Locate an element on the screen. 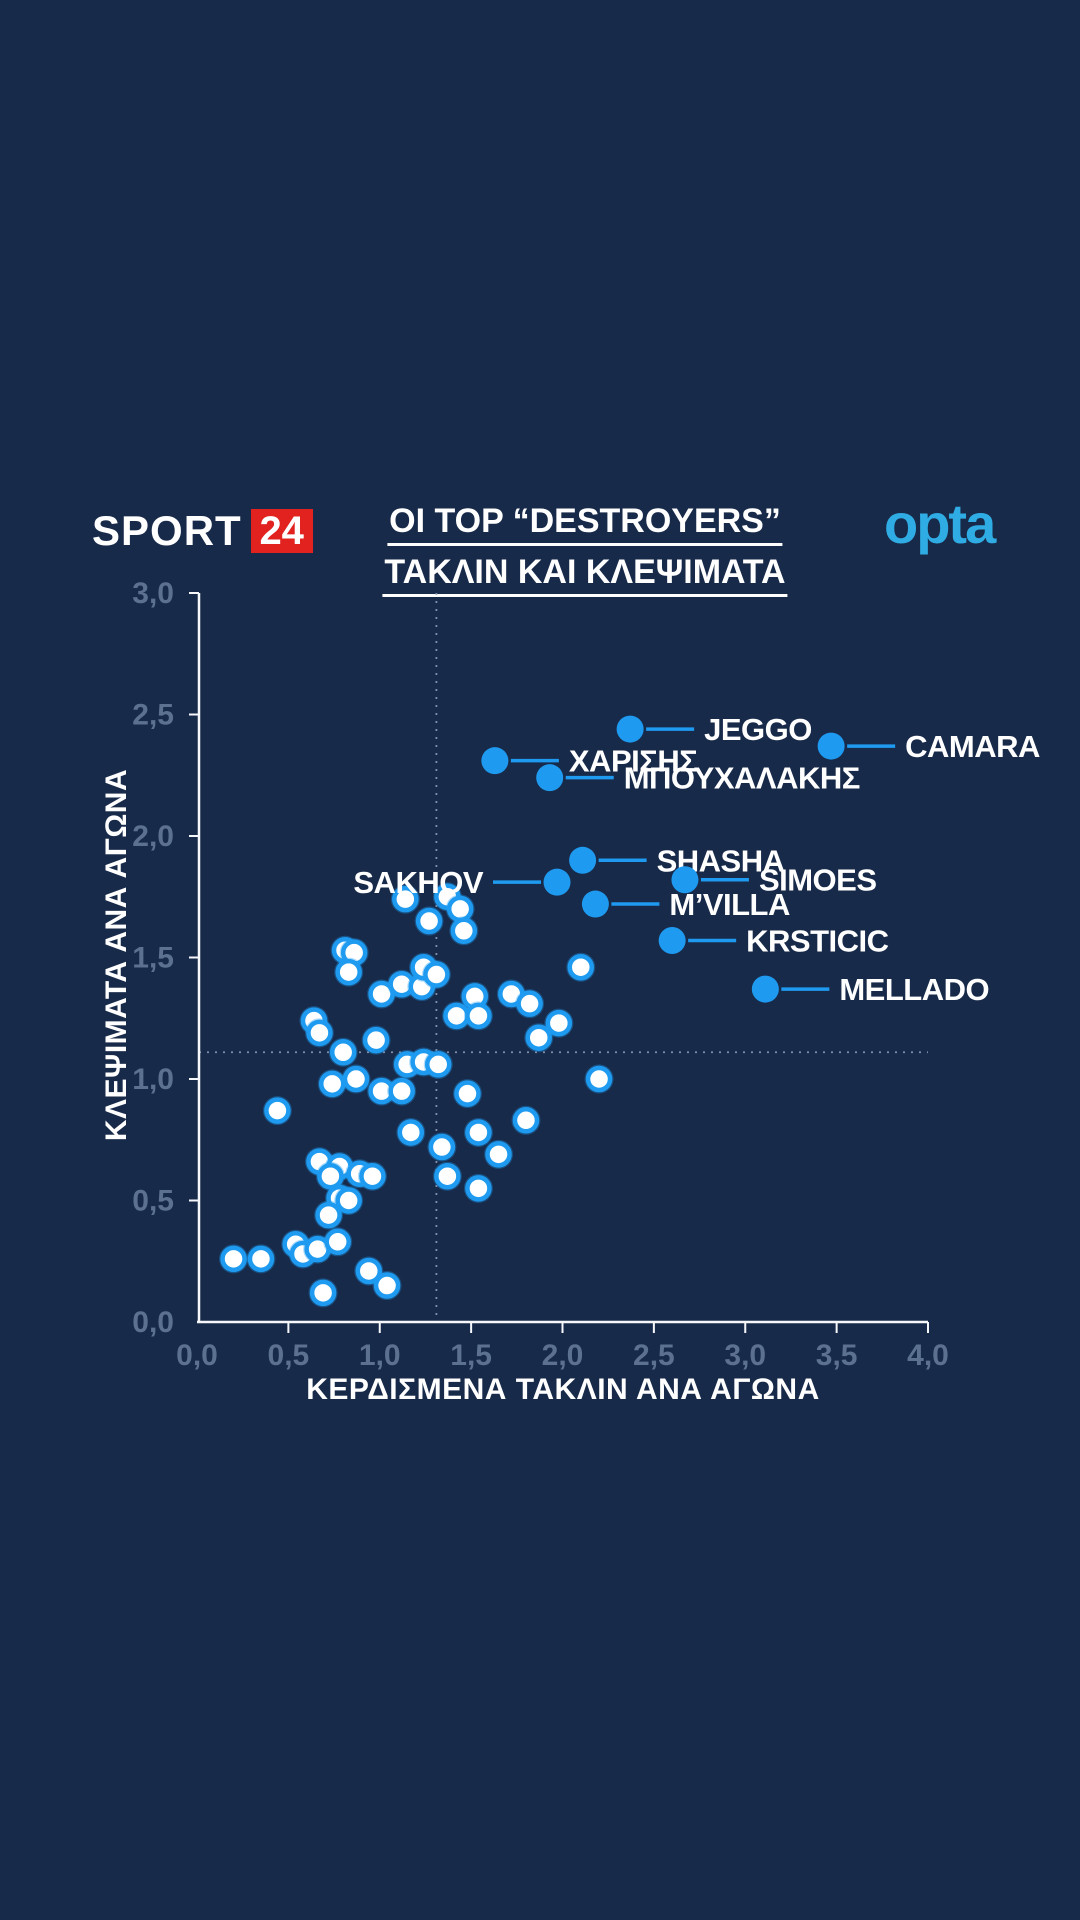 Image resolution: width=1080 pixels, height=1920 pixels. player-label: CAMARA is located at coordinates (972, 746).